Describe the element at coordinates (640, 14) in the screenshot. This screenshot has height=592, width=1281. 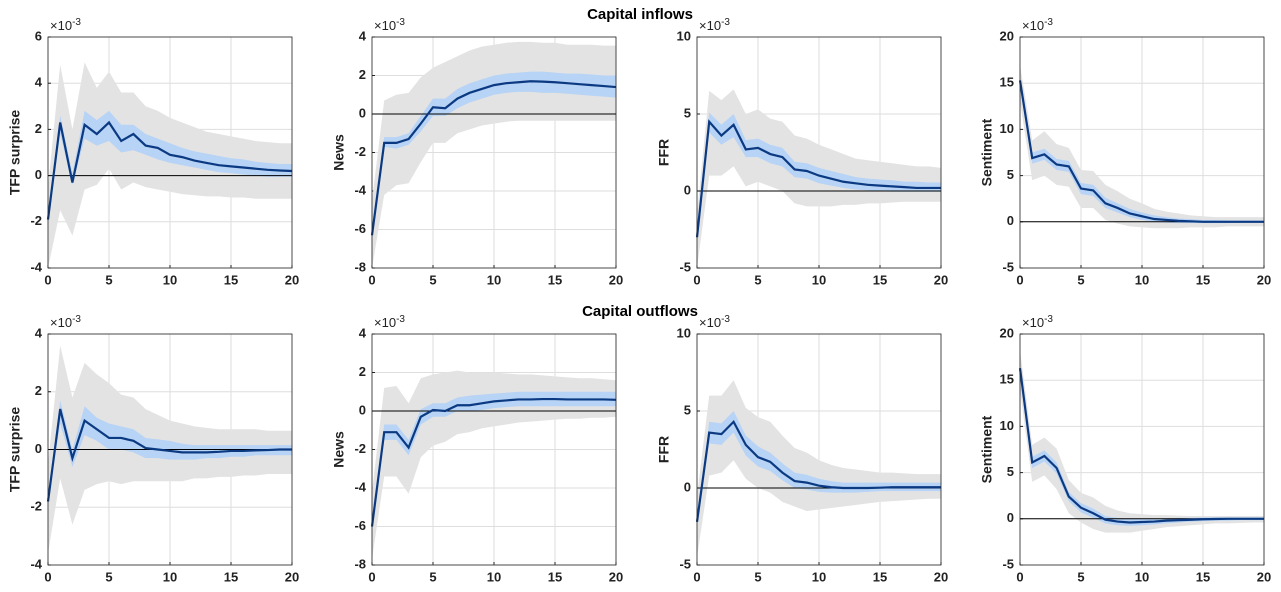
I see `chart-title: Capital inflows` at that location.